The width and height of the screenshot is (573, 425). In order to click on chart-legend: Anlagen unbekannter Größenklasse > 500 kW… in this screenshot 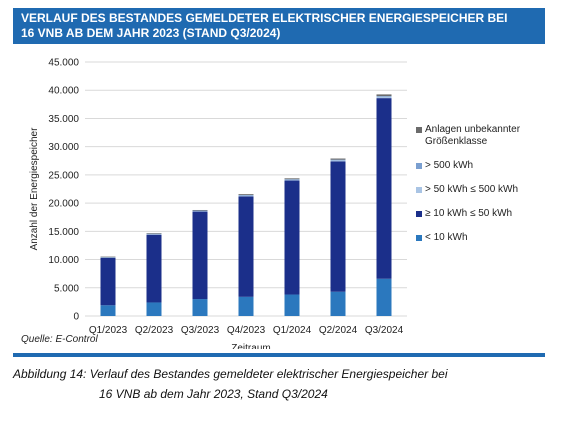, I will do `click(486, 190)`.